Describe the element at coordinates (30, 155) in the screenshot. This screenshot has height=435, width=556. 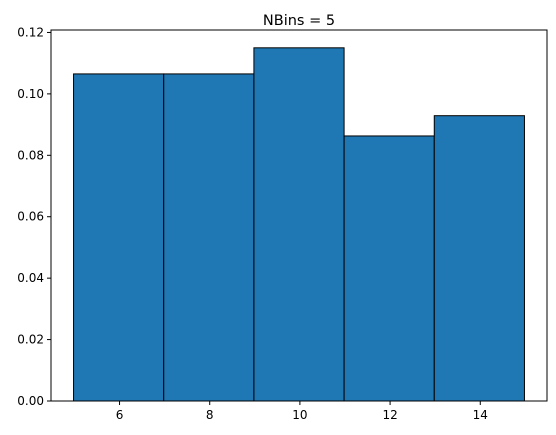
I see `y-tick-label: 0.08` at that location.